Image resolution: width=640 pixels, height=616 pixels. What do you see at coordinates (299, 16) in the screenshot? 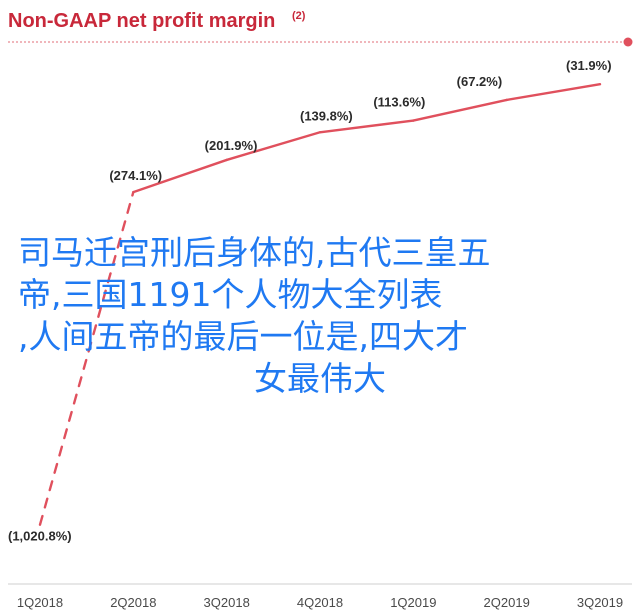
I see `chart-title-footnote: (2)` at bounding box center [299, 16].